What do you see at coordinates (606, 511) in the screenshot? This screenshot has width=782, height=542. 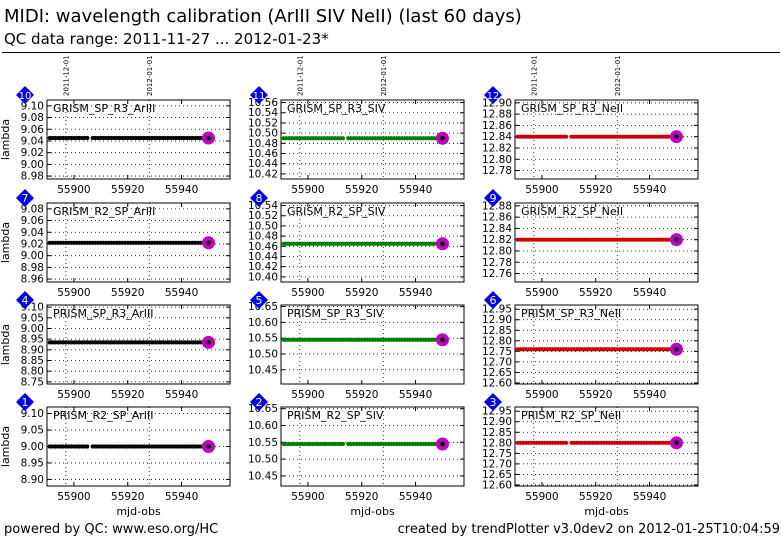 I see `x-axis-label: mjd-obs` at bounding box center [606, 511].